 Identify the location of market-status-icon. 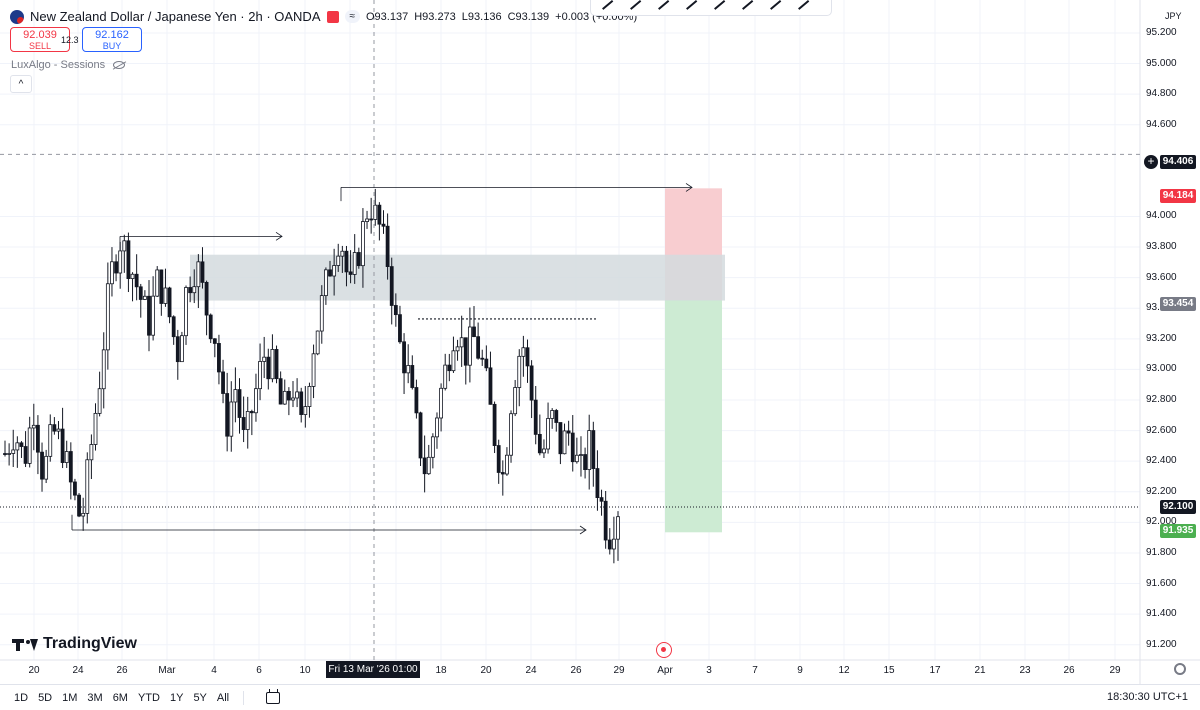
(332, 16).